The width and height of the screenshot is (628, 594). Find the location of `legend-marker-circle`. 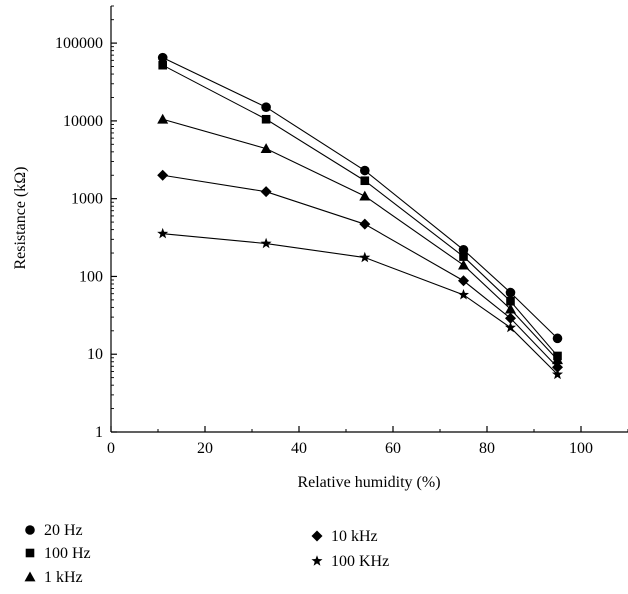

legend-marker-circle is located at coordinates (30, 530).